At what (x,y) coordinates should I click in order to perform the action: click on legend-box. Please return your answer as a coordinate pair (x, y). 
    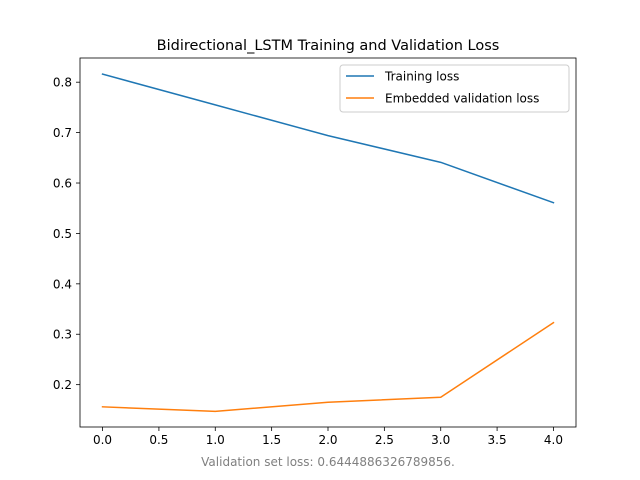
    Looking at the image, I should click on (454, 88).